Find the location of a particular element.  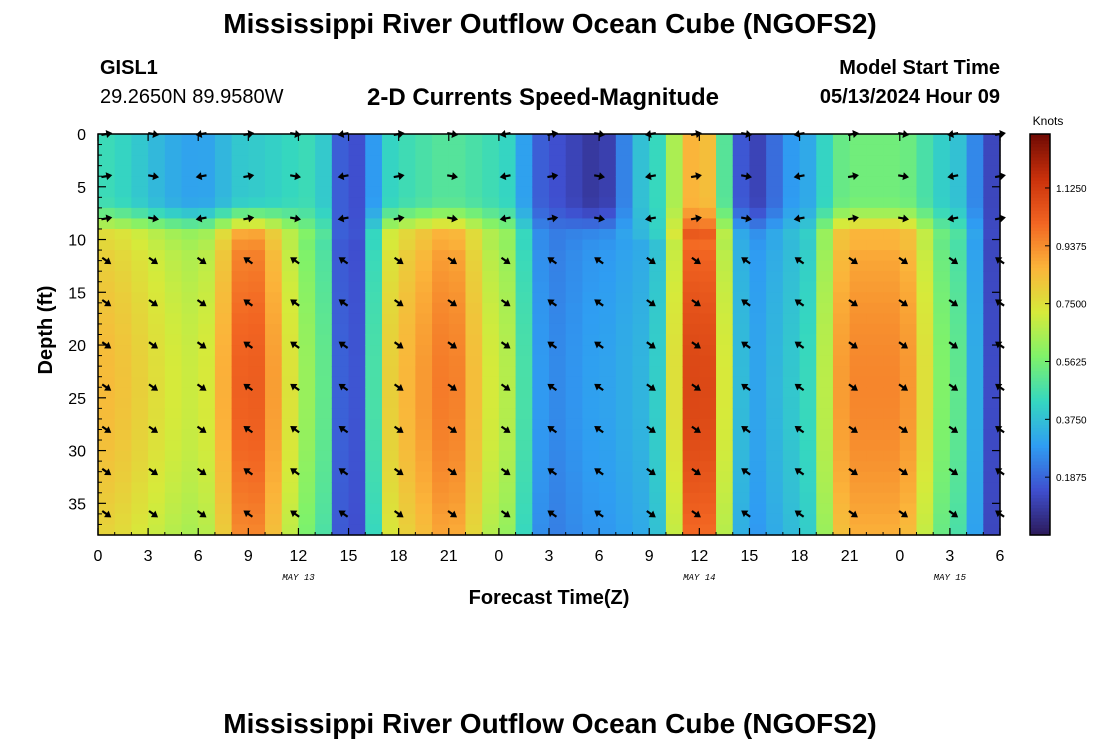

x-tick-label: 21 is located at coordinates (850, 556).